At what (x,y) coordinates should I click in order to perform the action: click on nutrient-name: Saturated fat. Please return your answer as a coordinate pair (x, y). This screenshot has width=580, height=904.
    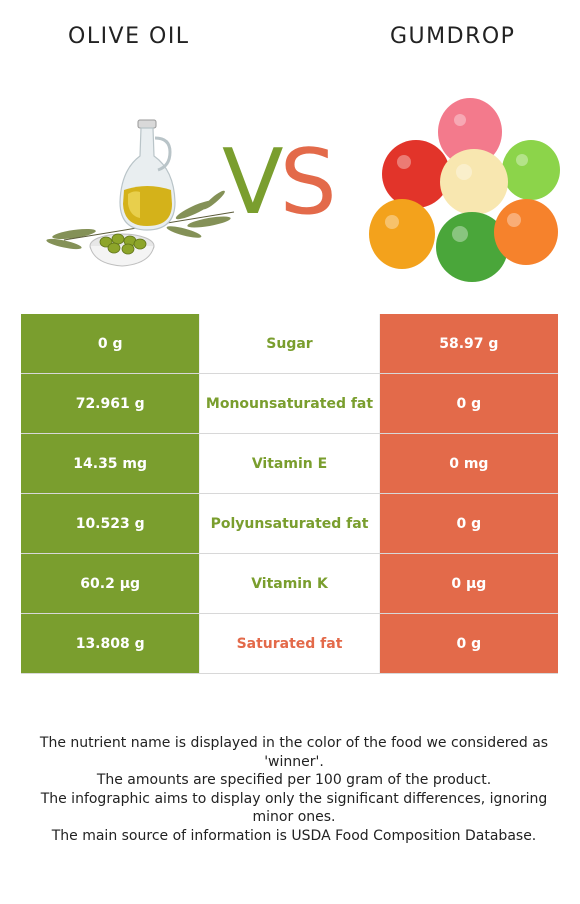
    Looking at the image, I should click on (289, 643).